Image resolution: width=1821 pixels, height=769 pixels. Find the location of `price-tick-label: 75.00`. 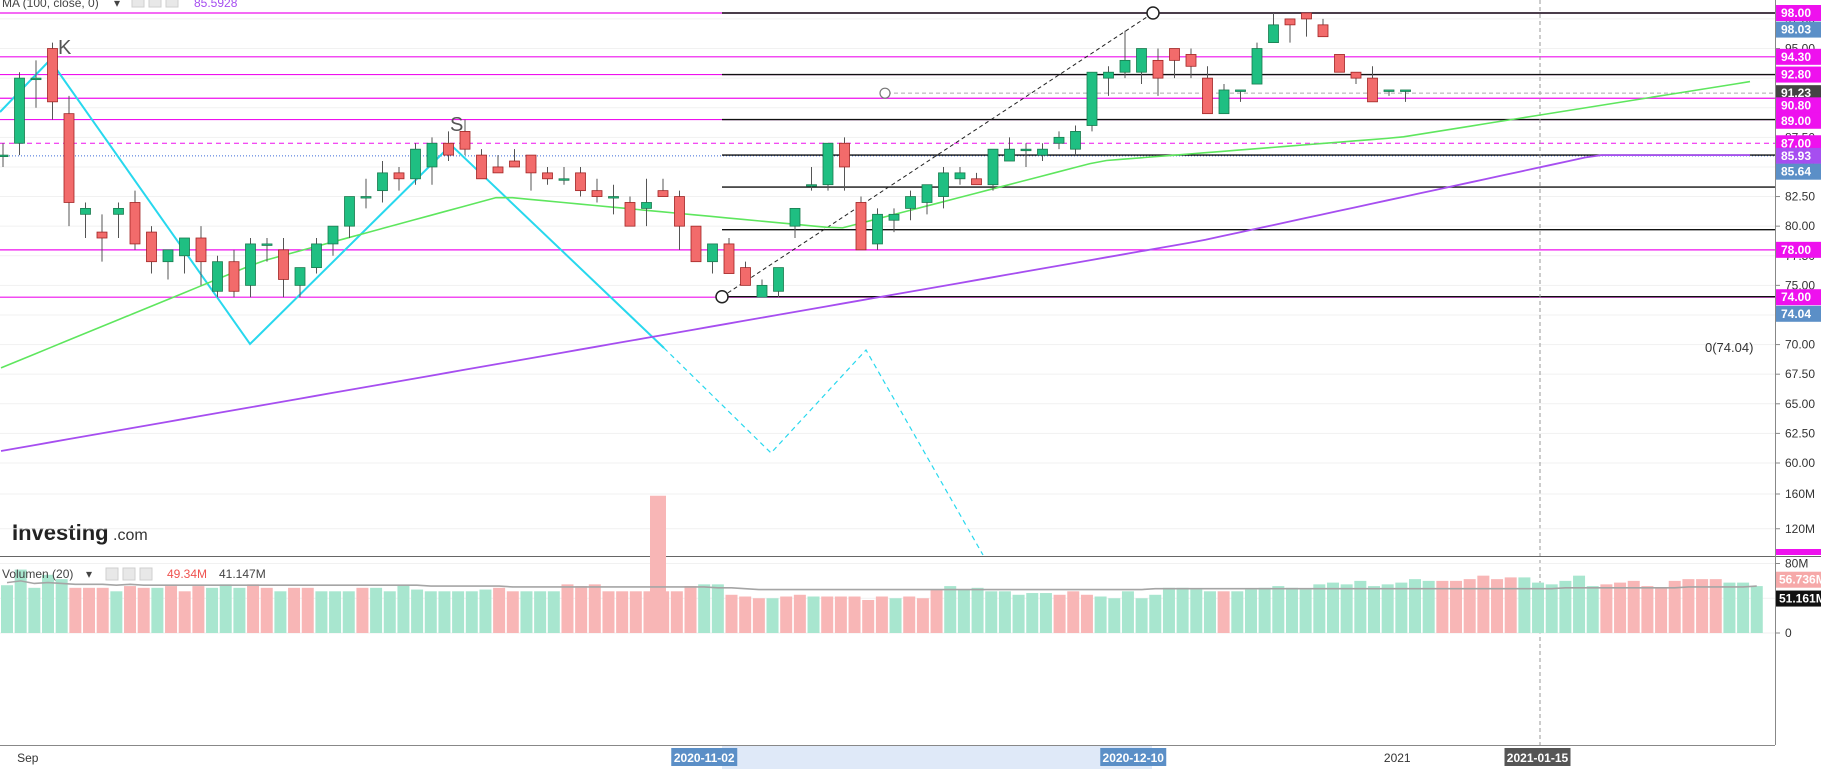

price-tick-label: 75.00 is located at coordinates (1800, 285).